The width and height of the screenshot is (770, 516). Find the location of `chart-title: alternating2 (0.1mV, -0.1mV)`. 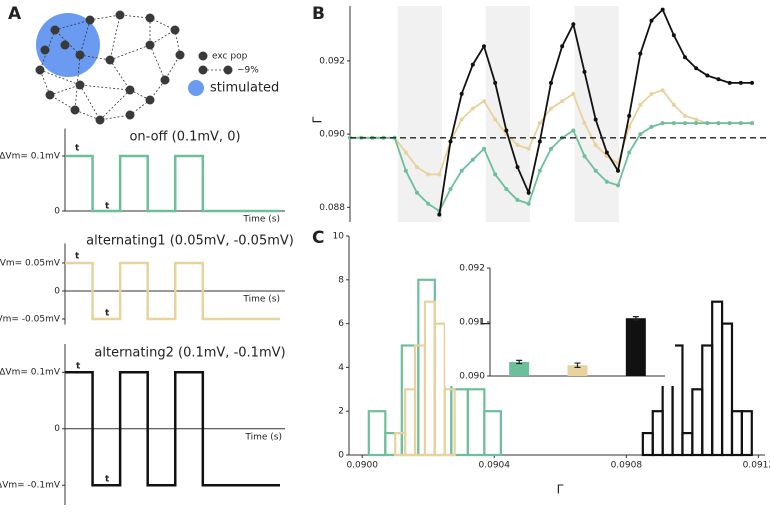

chart-title: alternating2 (0.1mV, -0.1mV) is located at coordinates (189, 353).